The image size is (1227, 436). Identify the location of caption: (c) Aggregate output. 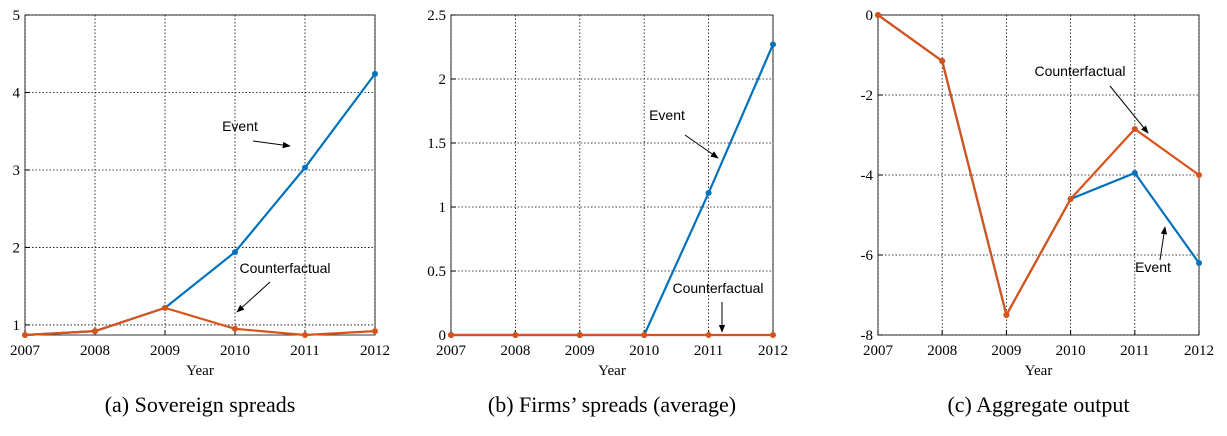
(1038, 404).